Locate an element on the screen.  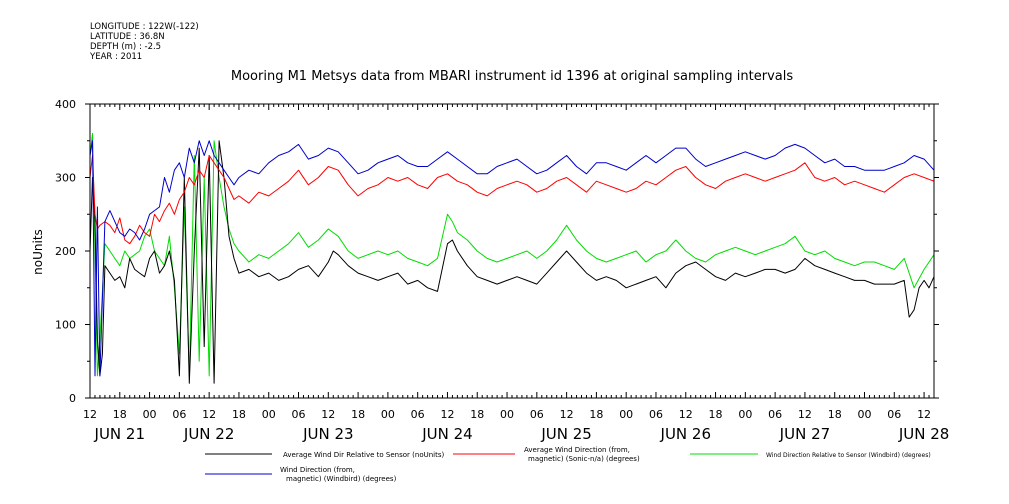
legend-label-blue-1: Wind Direction (from, is located at coordinates (317, 470).